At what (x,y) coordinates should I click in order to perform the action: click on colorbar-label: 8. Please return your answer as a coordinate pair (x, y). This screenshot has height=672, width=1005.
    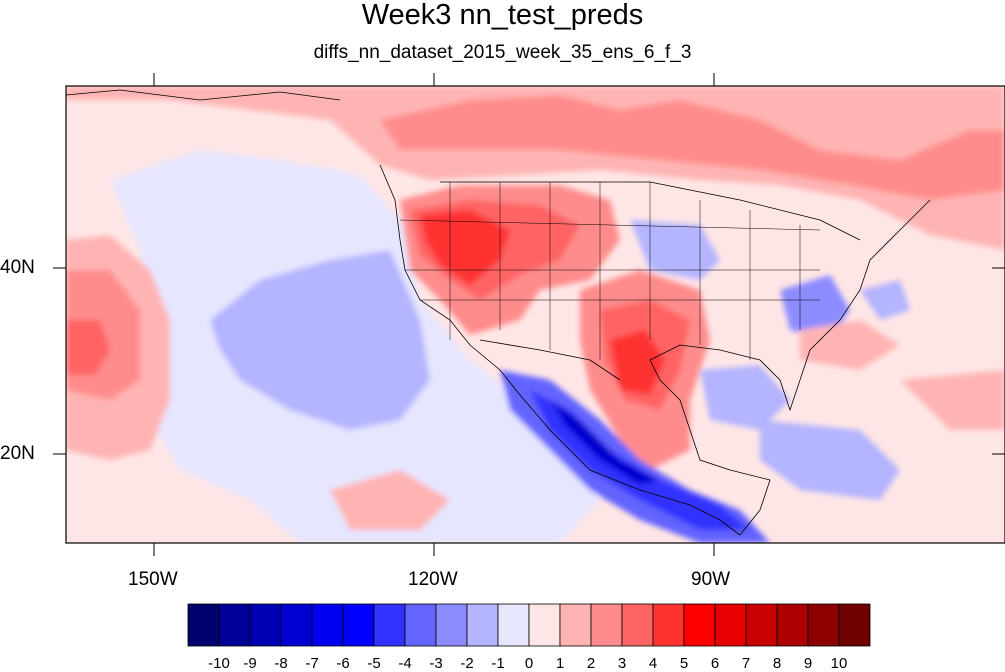
    Looking at the image, I should click on (777, 663).